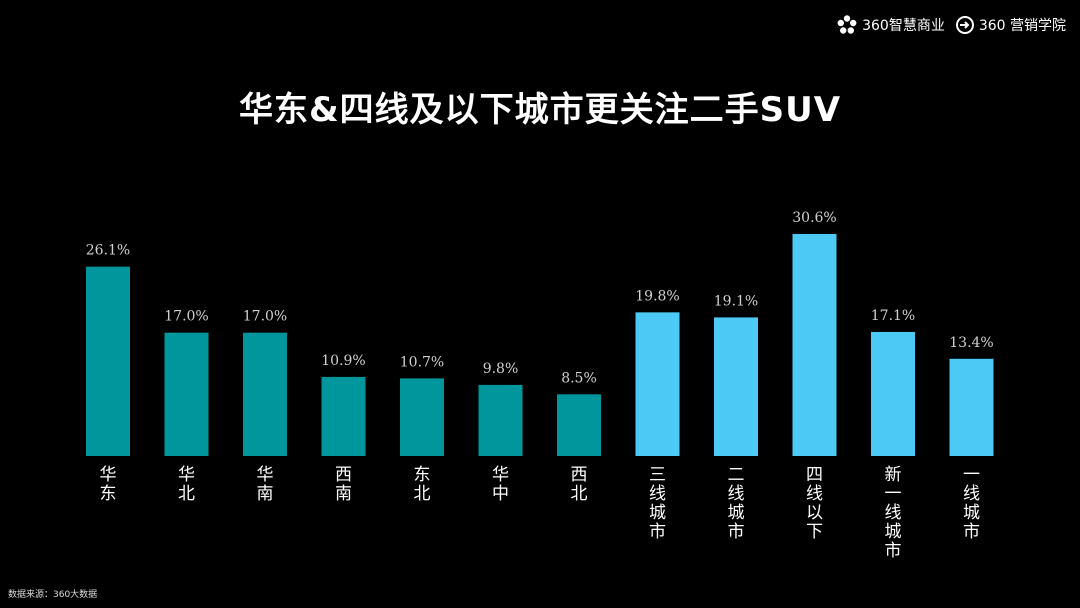 The width and height of the screenshot is (1080, 608). Describe the element at coordinates (971, 343) in the screenshot. I see `data-label-11: 13.4%` at that location.